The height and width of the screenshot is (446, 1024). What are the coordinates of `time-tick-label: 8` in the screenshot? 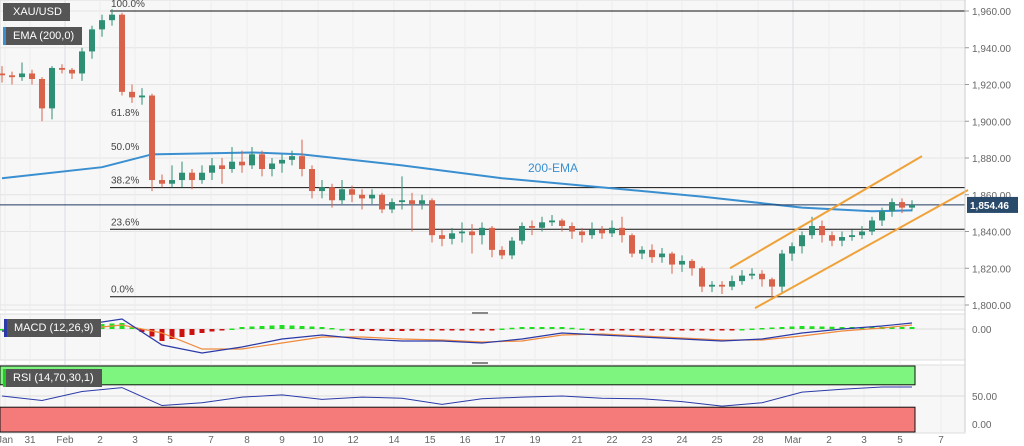 It's located at (247, 440).